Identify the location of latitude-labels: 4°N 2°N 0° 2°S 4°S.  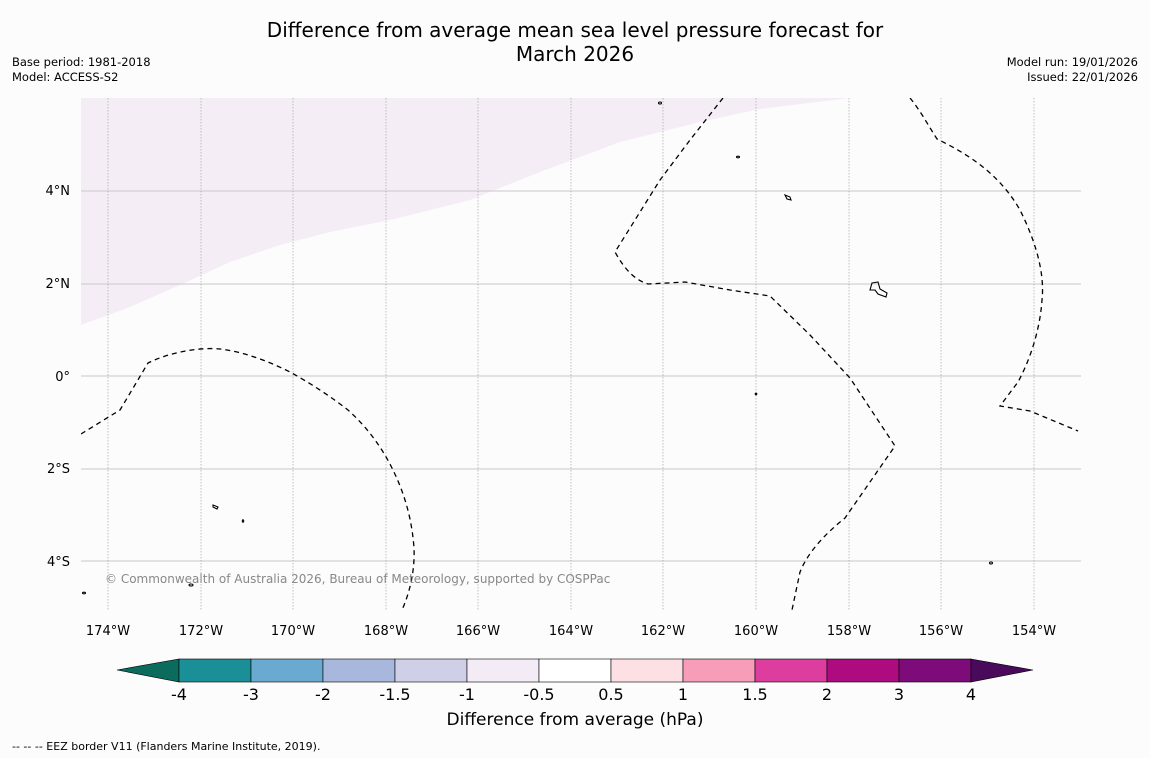
(58, 377).